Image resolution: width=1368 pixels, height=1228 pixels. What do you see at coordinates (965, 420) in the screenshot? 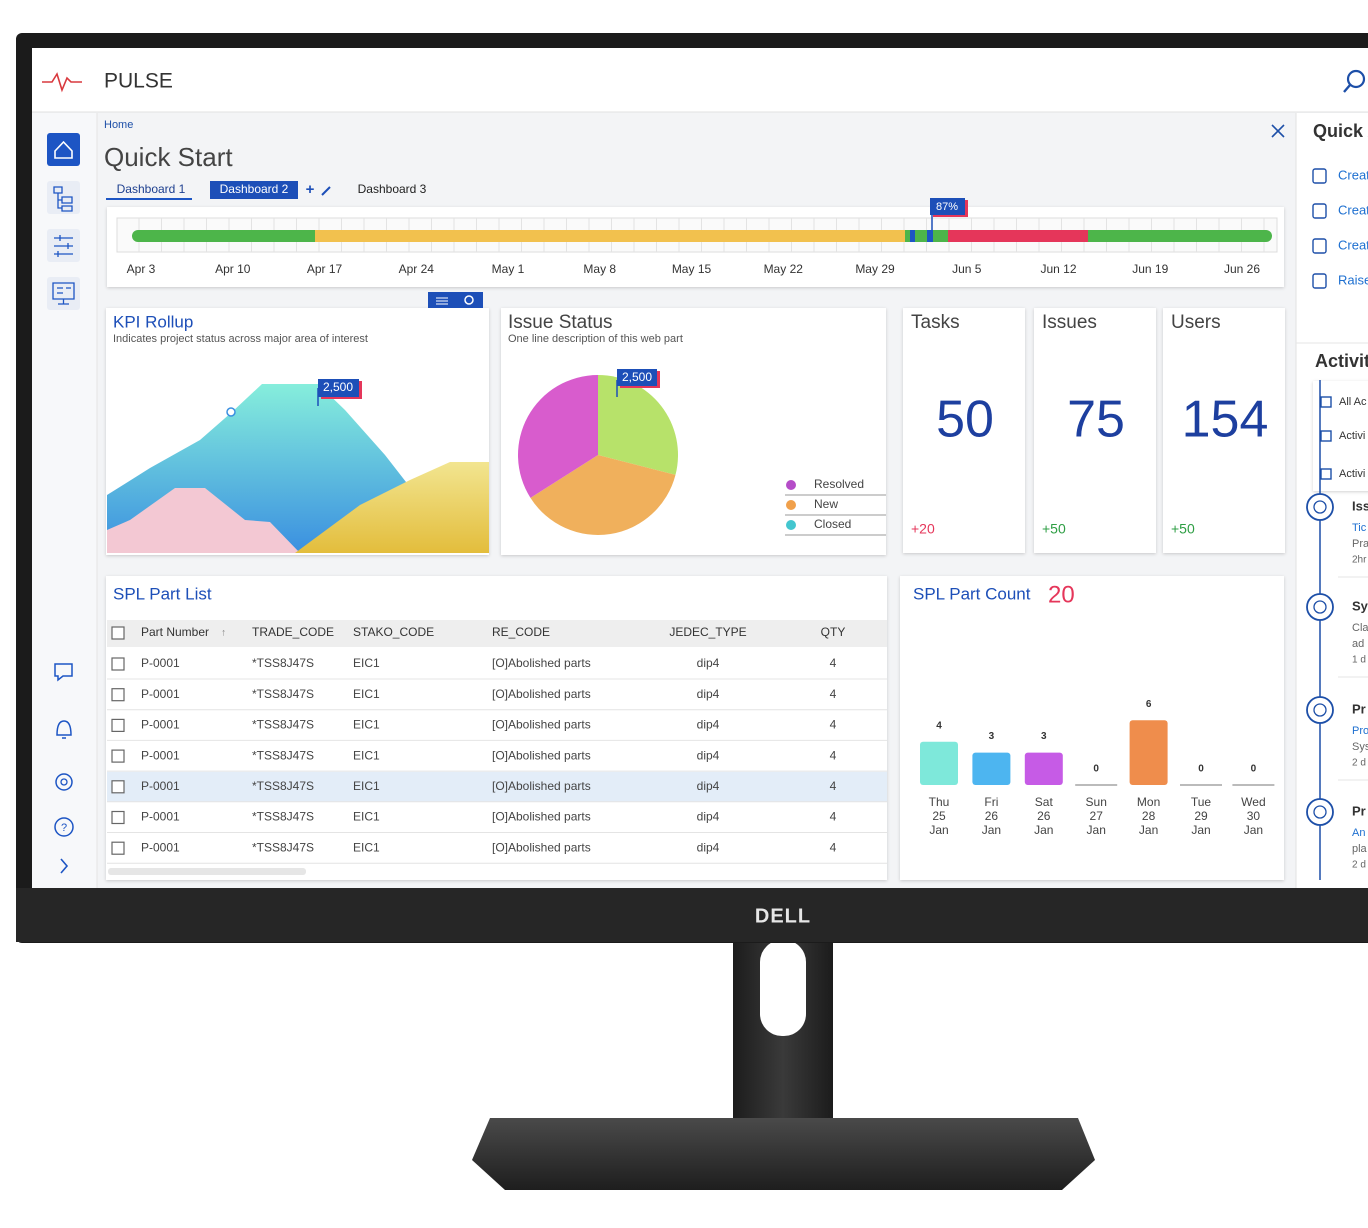
I see `stat-value: 50` at bounding box center [965, 420].